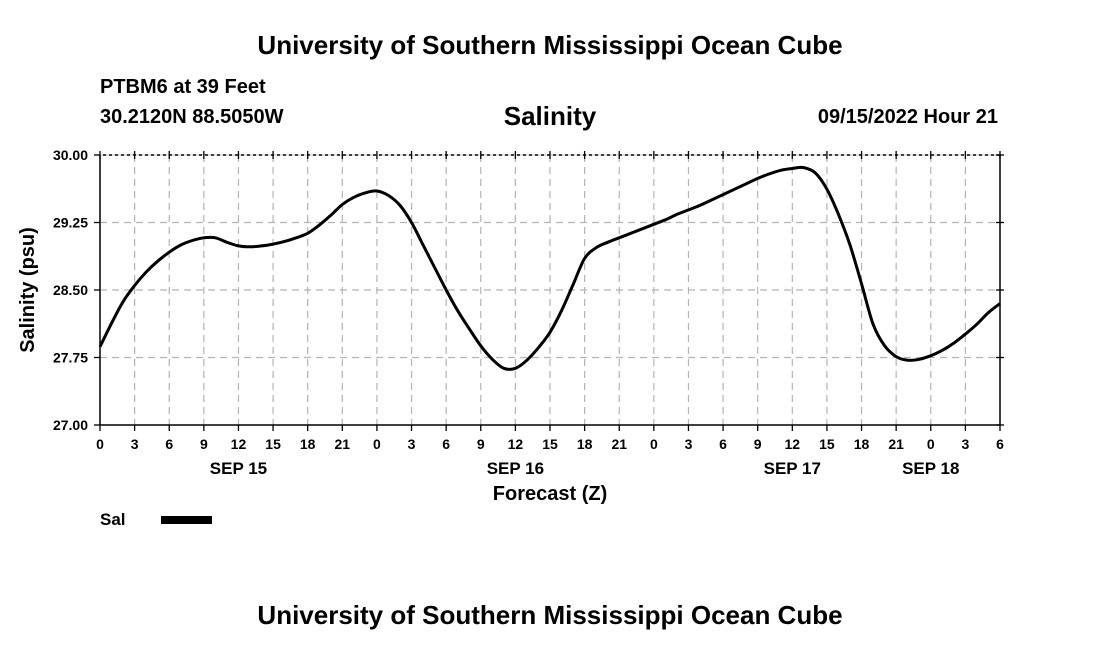  What do you see at coordinates (183, 87) in the screenshot?
I see `station-label: PTBM6 at 39 Feet` at bounding box center [183, 87].